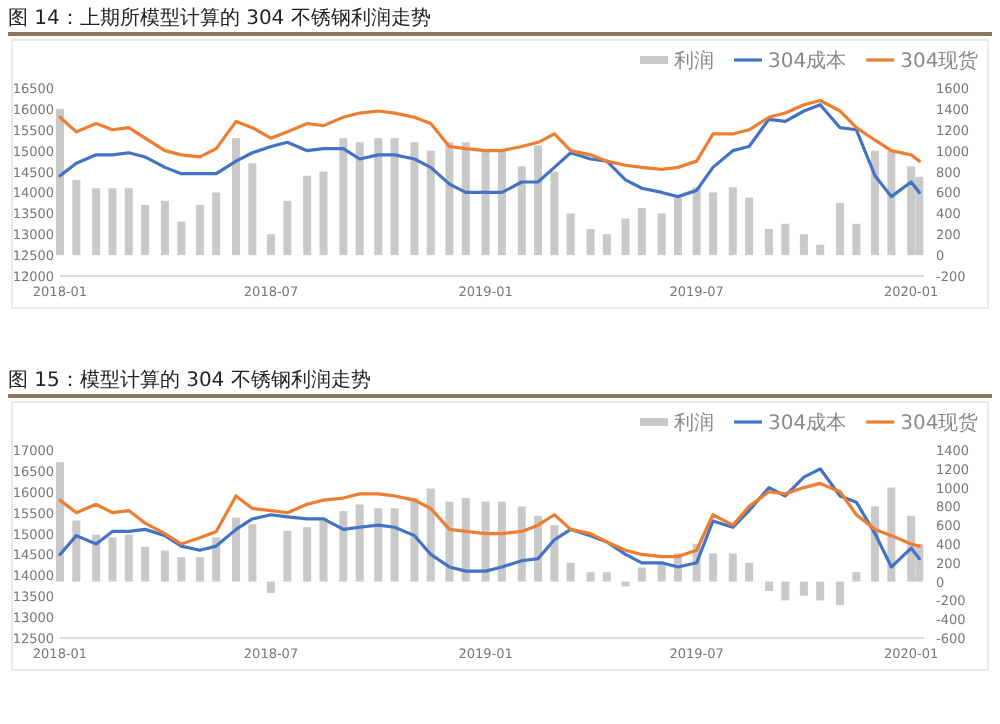 This screenshot has width=1000, height=724. I want to click on chart-title: 图 15：模型计算的 304 不锈钢利润走势, so click(189, 380).